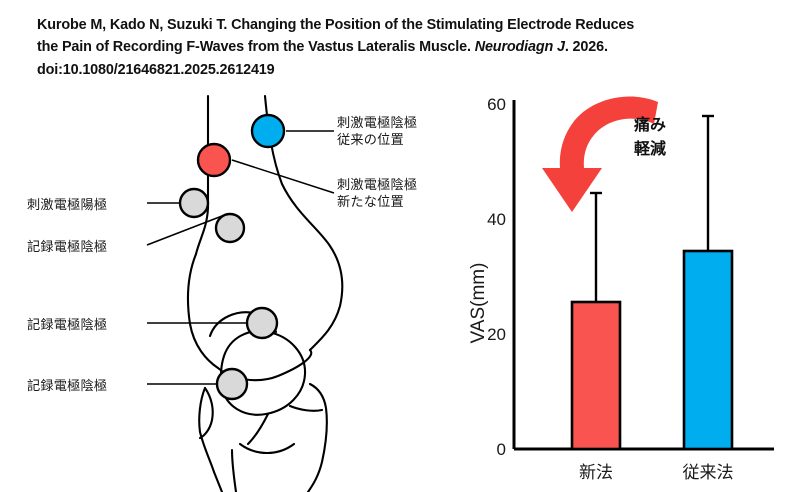  I want to click on y-tick-labels: 0 20 40 60, so click(496, 277).